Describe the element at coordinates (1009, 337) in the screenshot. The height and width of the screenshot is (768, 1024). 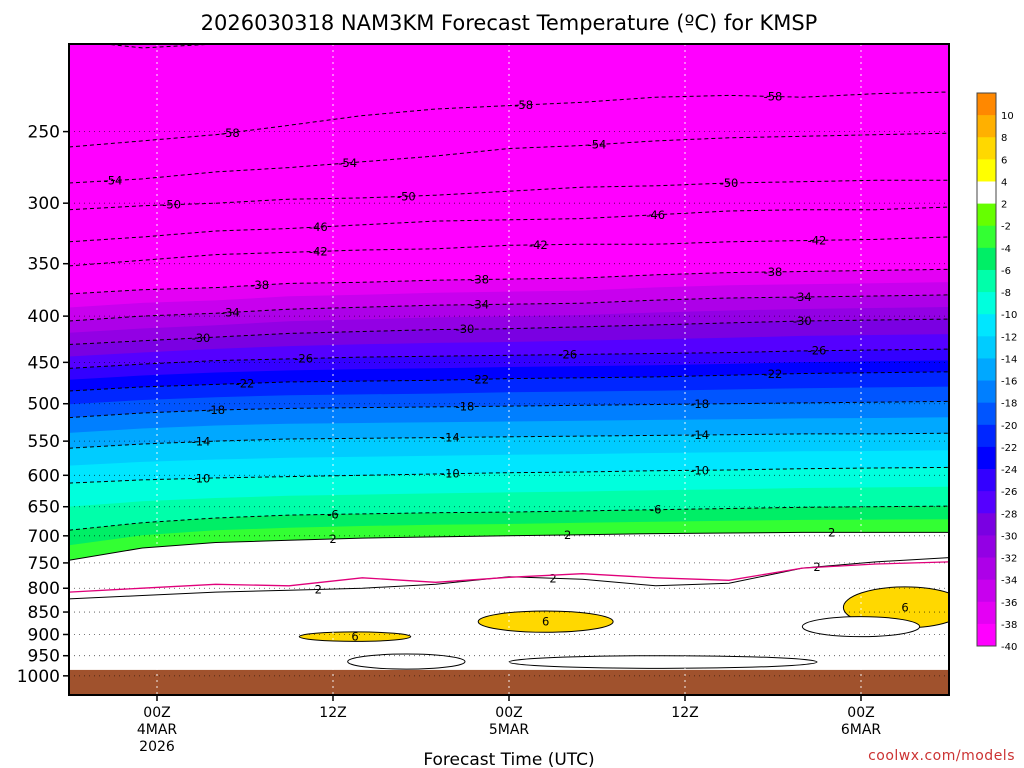
I see `colorbar-level-label: -12` at that location.